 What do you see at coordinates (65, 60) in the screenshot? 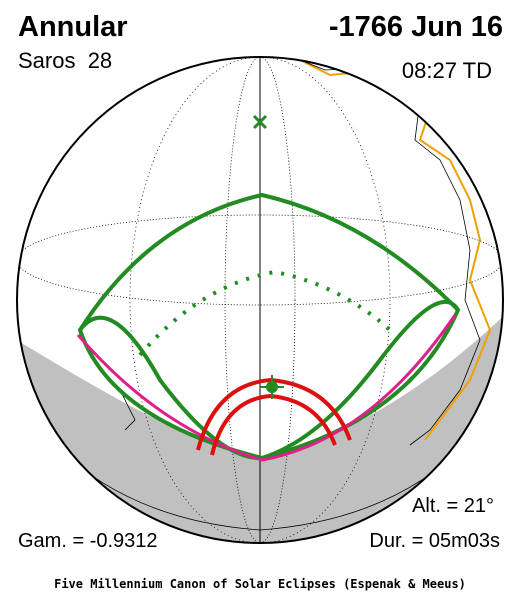
I see `saros: Saros 28` at bounding box center [65, 60].